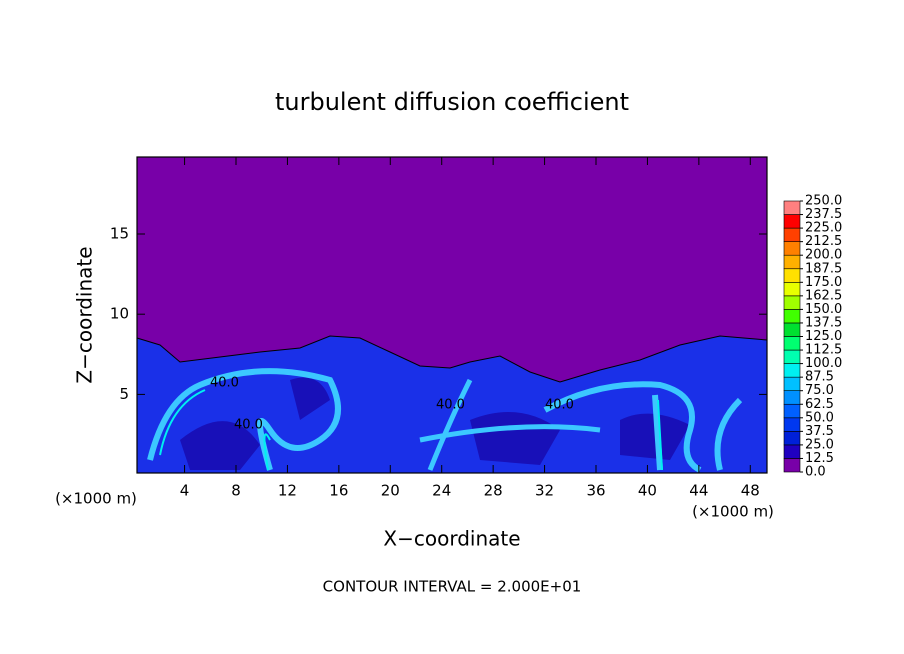  I want to click on colorbar-label: 12.5, so click(819, 458).